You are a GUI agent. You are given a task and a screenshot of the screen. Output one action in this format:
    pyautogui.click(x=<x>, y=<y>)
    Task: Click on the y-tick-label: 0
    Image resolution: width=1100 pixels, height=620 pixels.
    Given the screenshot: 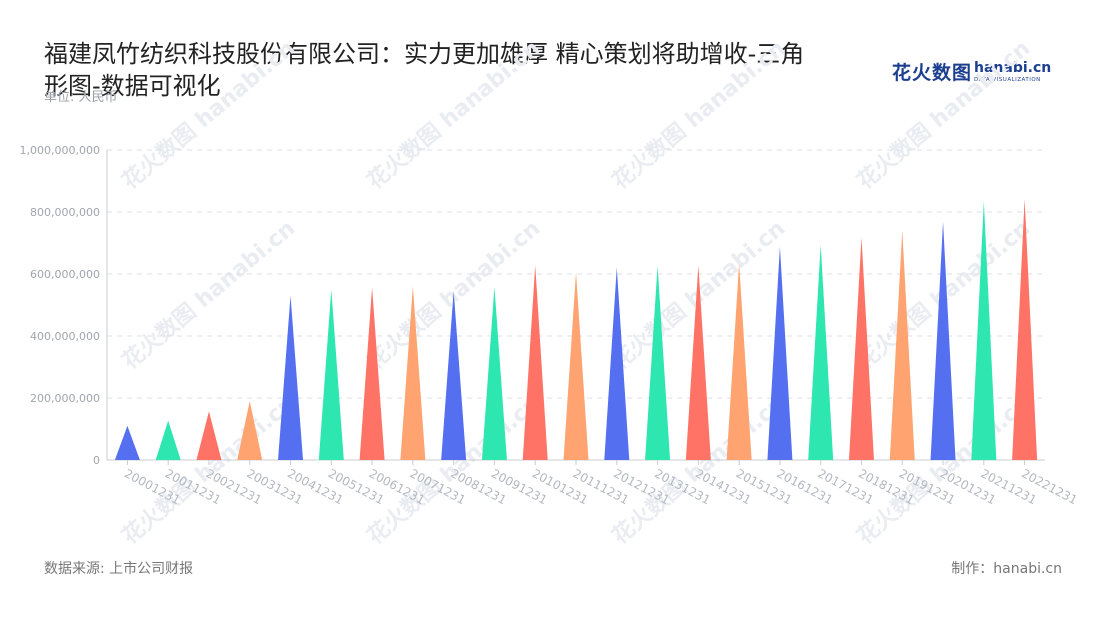 What is the action you would take?
    pyautogui.click(x=96, y=460)
    